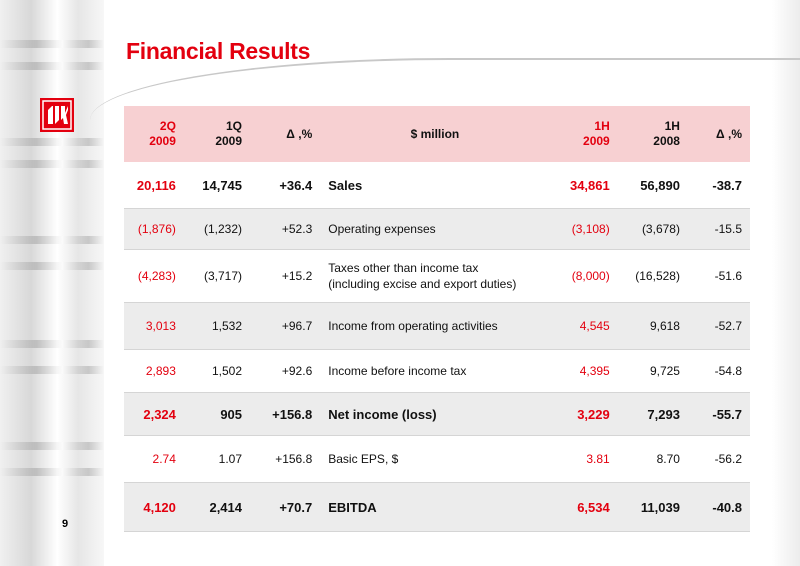  I want to click on cell-1q: 2,414, so click(226, 507).